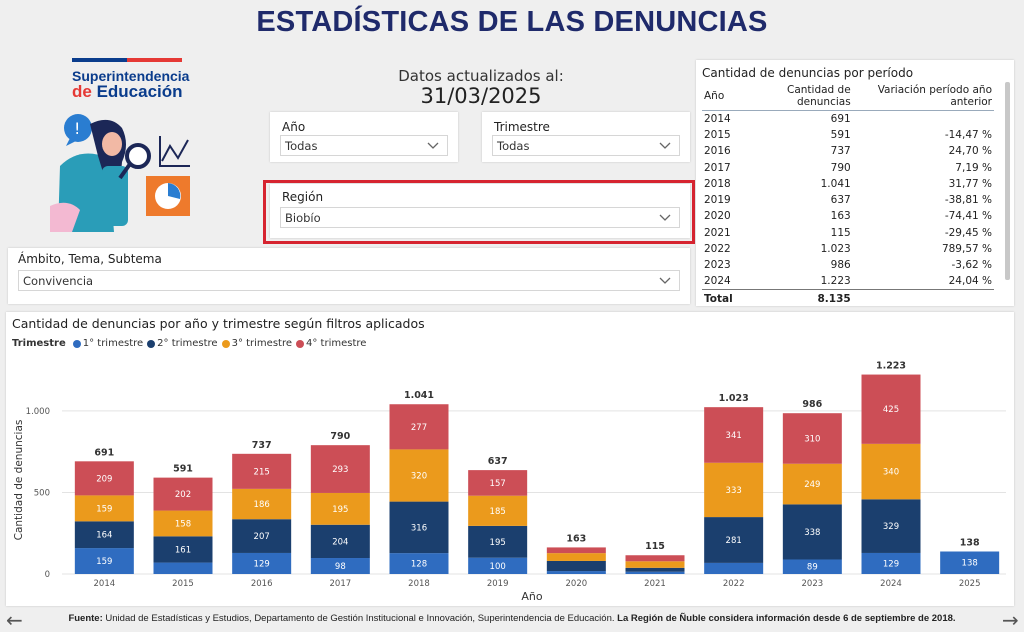  I want to click on legend-item: 3° trimestre, so click(256, 343).